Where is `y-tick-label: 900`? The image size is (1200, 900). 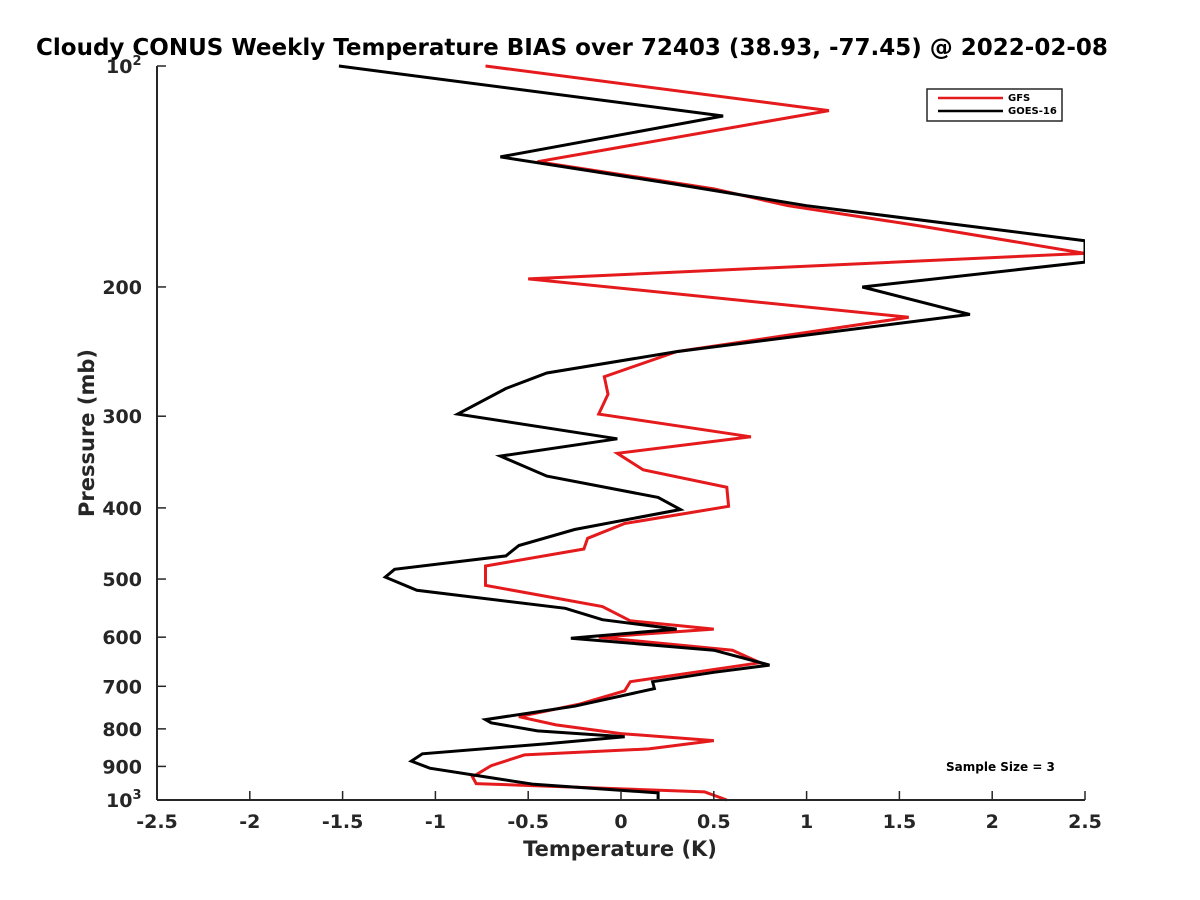 y-tick-label: 900 is located at coordinates (122, 767).